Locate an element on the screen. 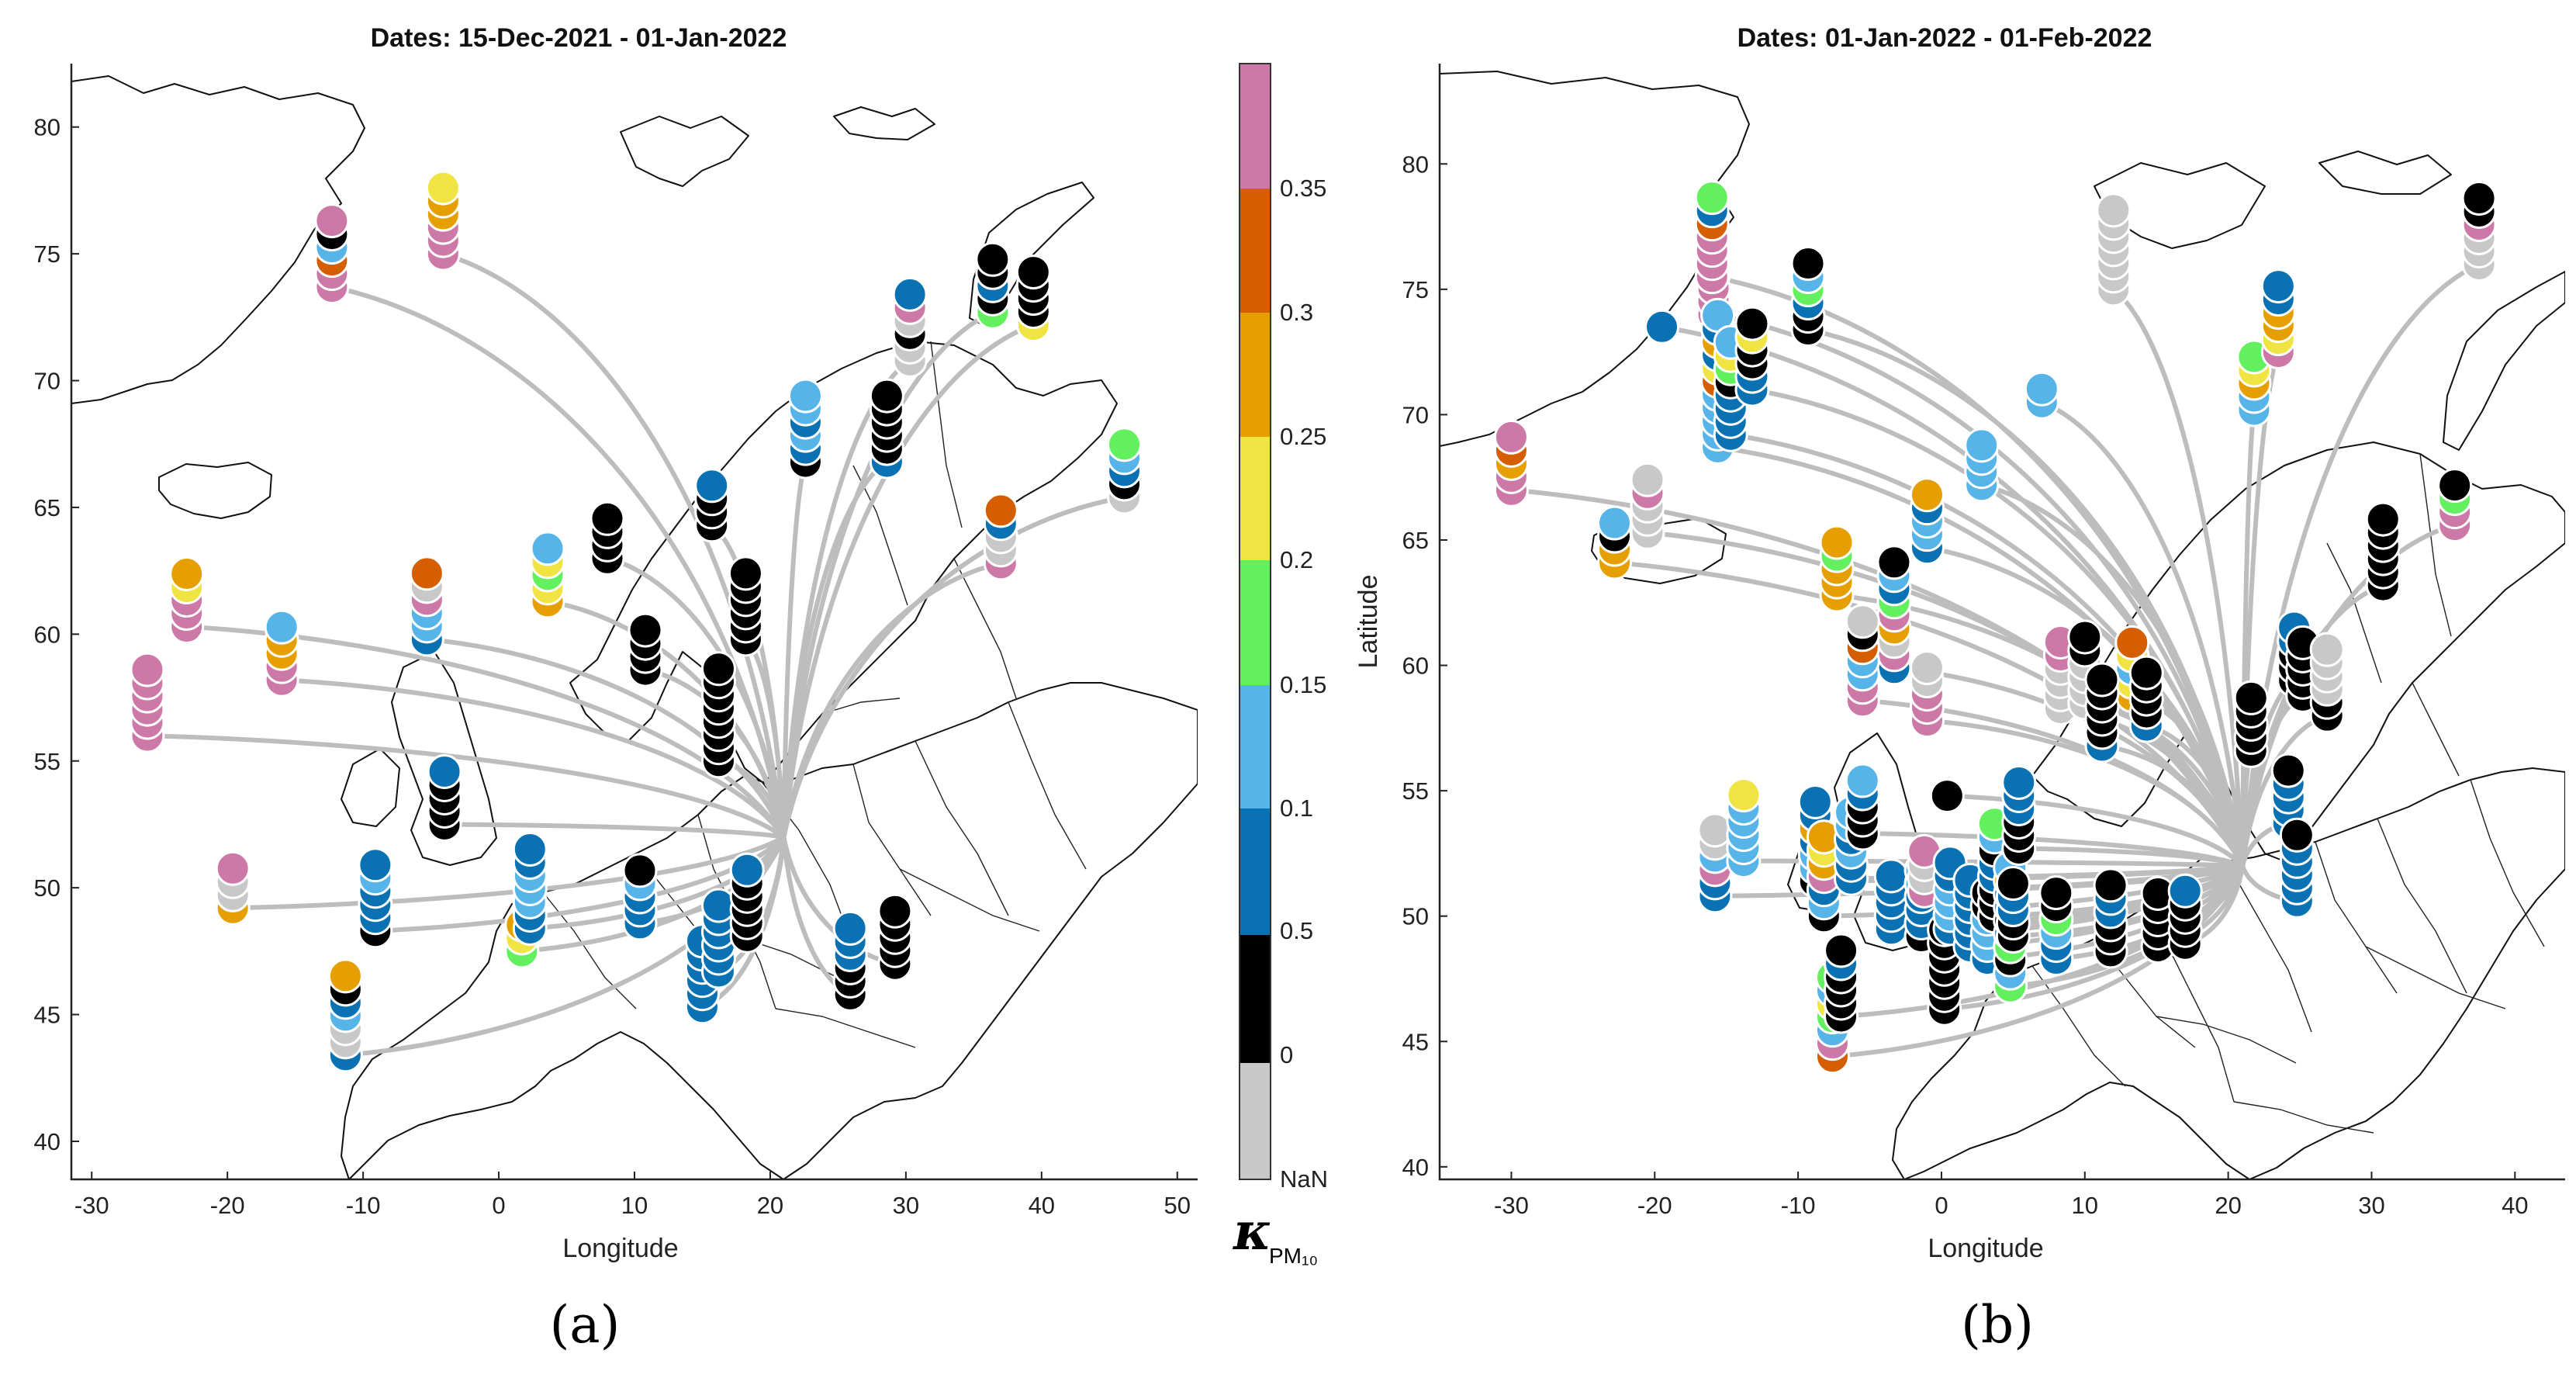  x-tick-label: 40 is located at coordinates (2515, 1205).